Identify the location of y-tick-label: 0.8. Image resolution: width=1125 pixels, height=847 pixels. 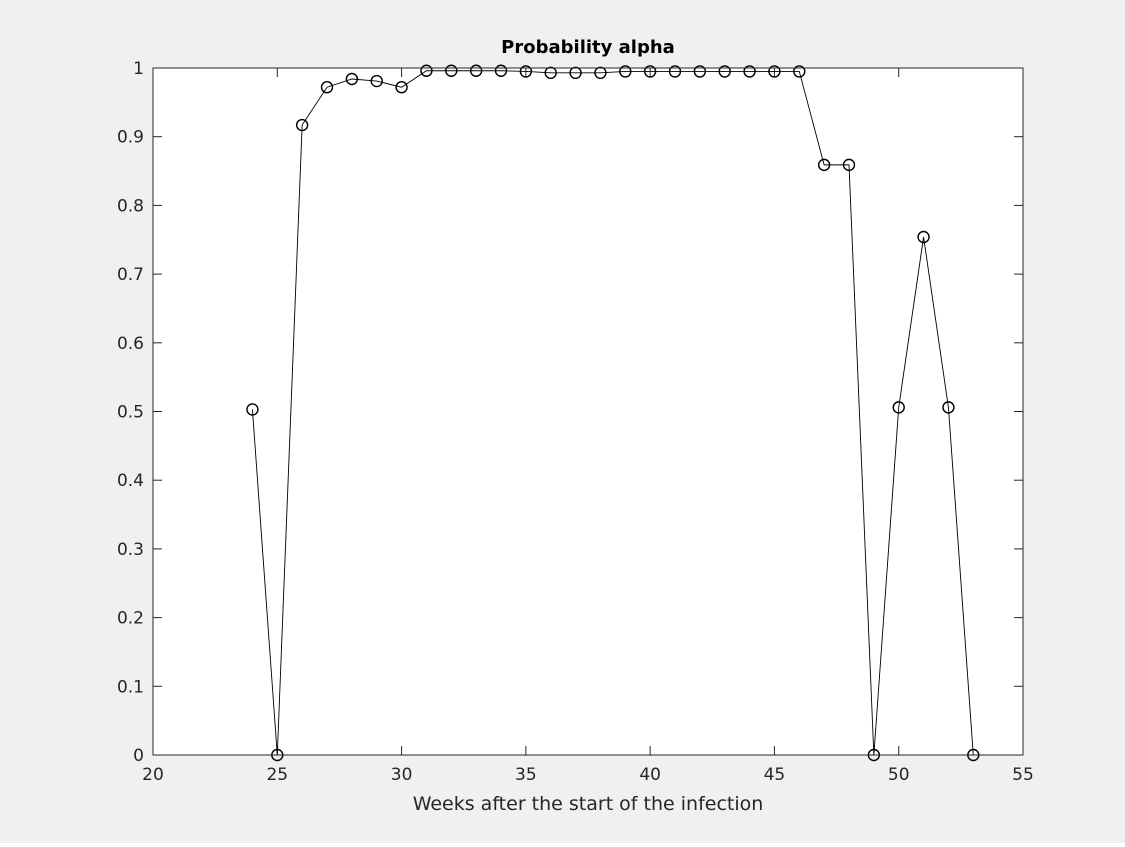
(130, 206).